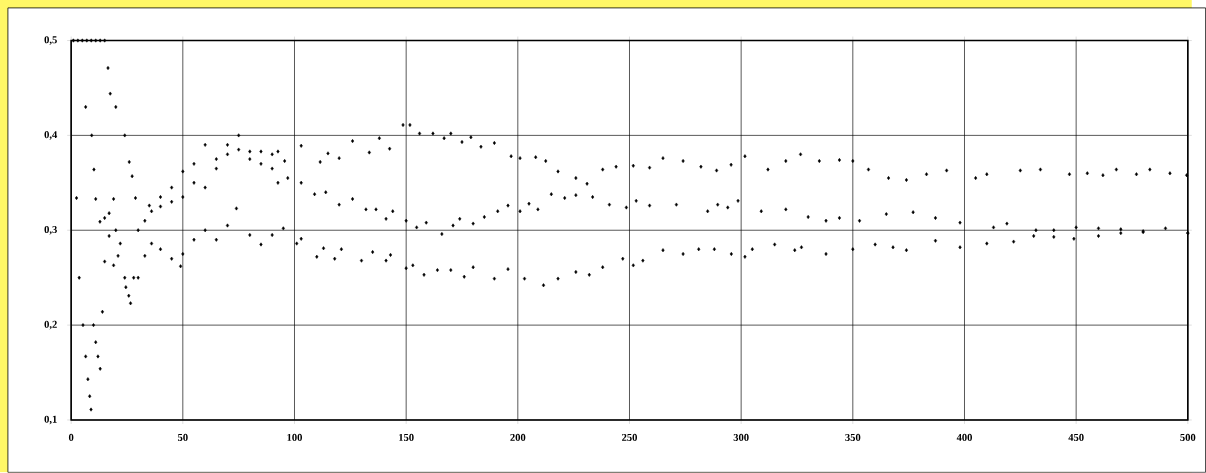 The height and width of the screenshot is (473, 1206). What do you see at coordinates (51, 135) in the screenshot?
I see `y-tick-label: 0,4` at bounding box center [51, 135].